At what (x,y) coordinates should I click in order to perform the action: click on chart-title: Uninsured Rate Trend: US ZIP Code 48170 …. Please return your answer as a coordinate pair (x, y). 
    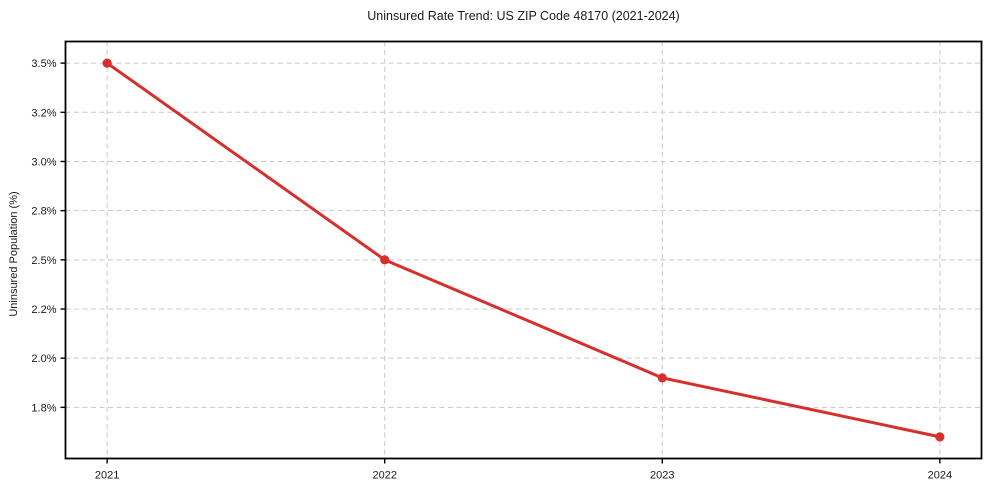
    Looking at the image, I should click on (523, 16).